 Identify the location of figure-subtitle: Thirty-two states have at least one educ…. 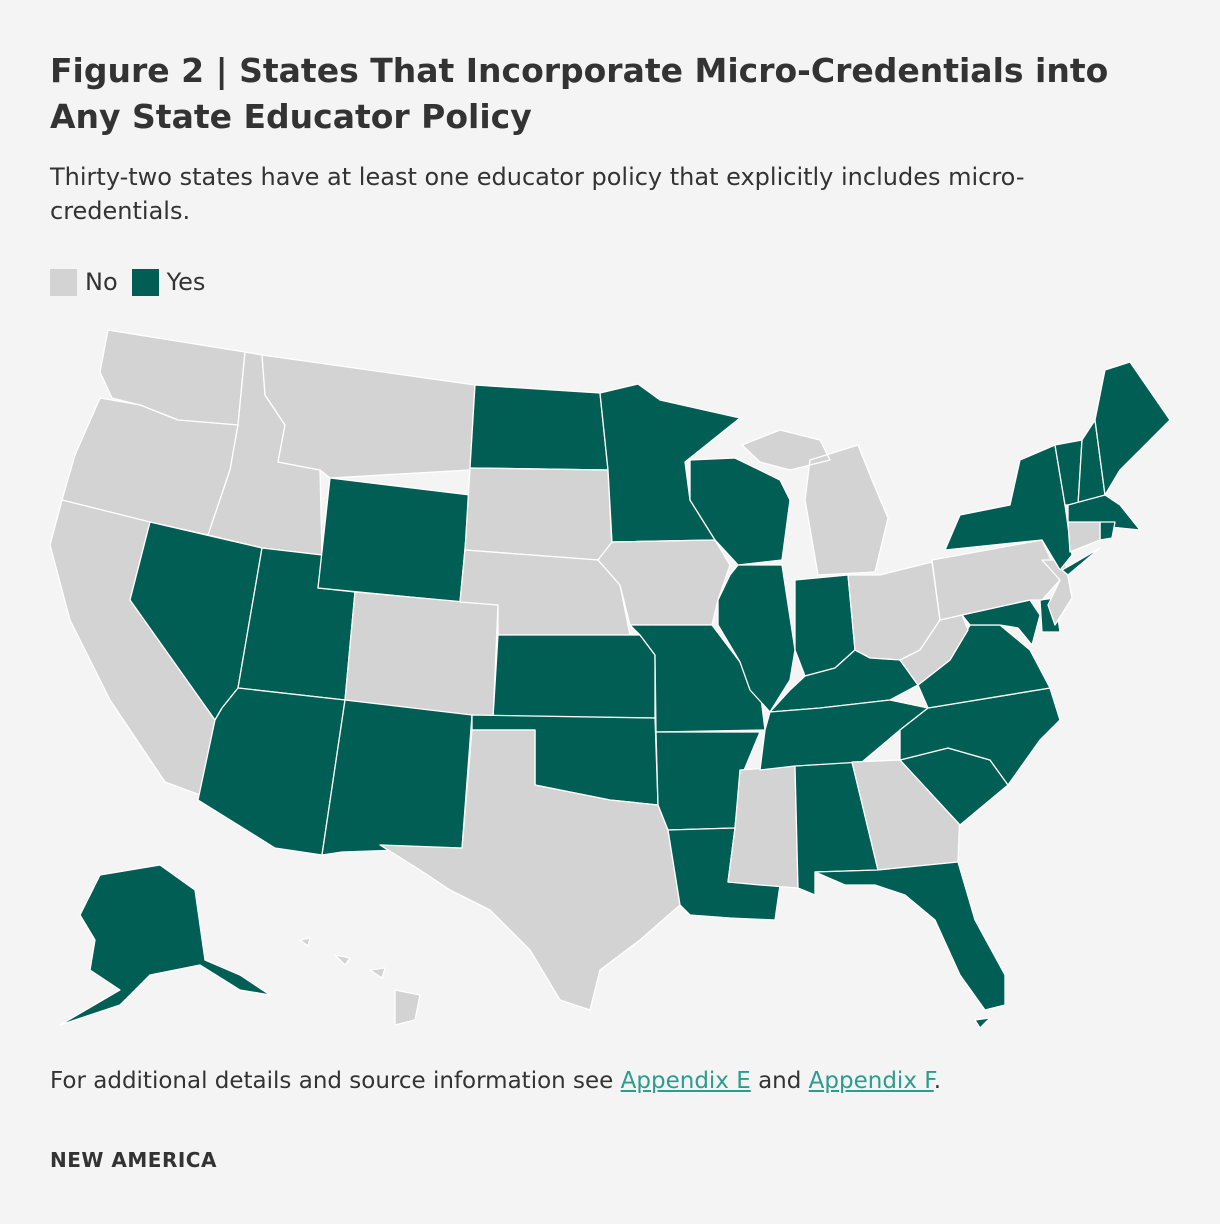
(537, 194).